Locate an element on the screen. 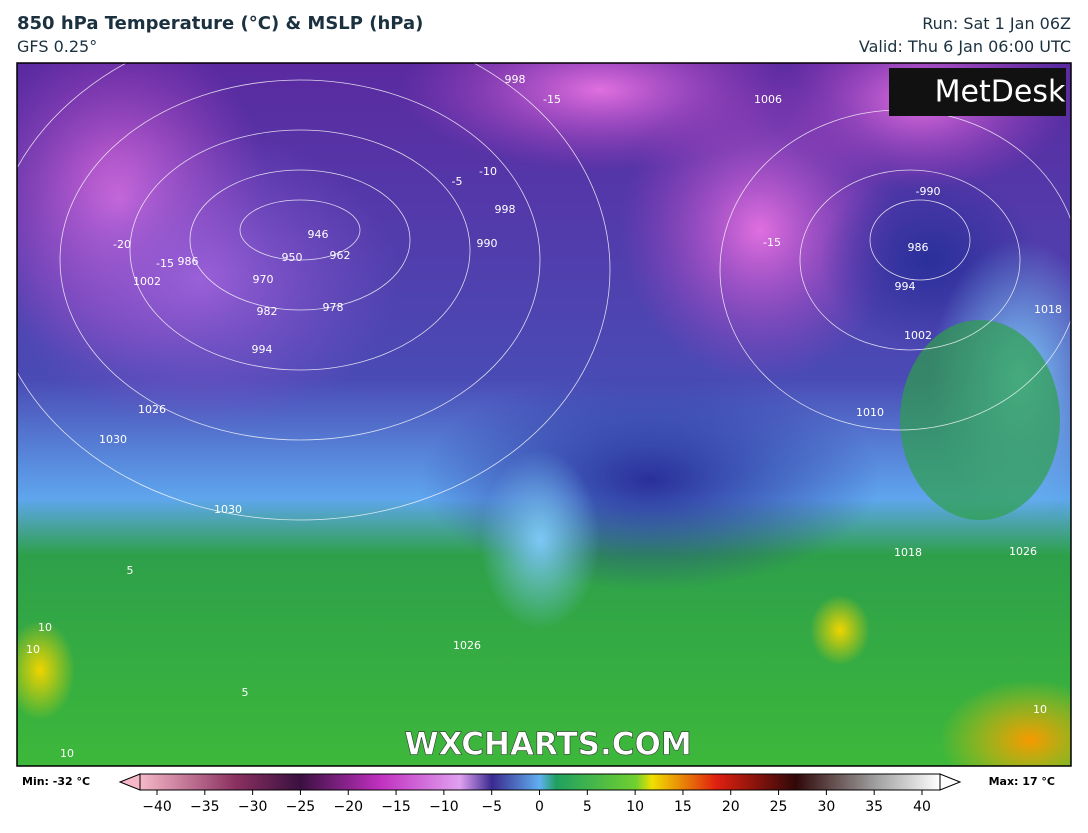  contour-label: 1010 is located at coordinates (870, 412).